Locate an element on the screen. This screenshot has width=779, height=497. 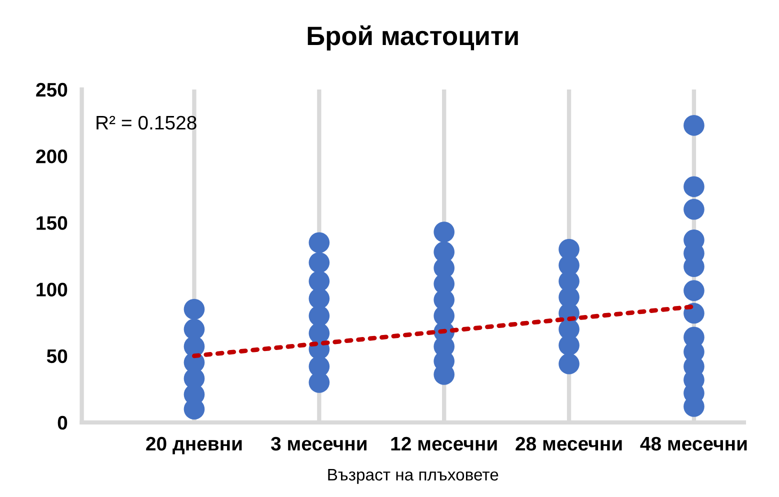
x-axis-title: Възраст на плъховете is located at coordinates (413, 476).